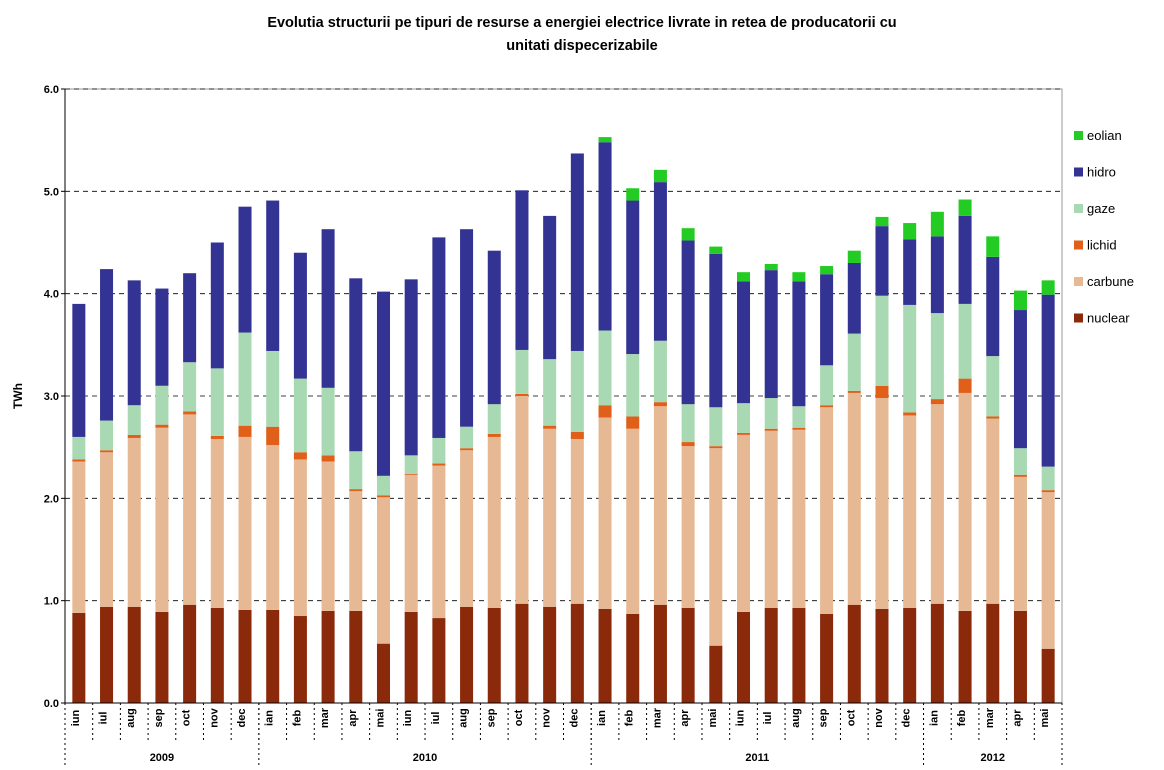  Describe the element at coordinates (1104, 135) in the screenshot. I see `legend-label: eolian` at that location.